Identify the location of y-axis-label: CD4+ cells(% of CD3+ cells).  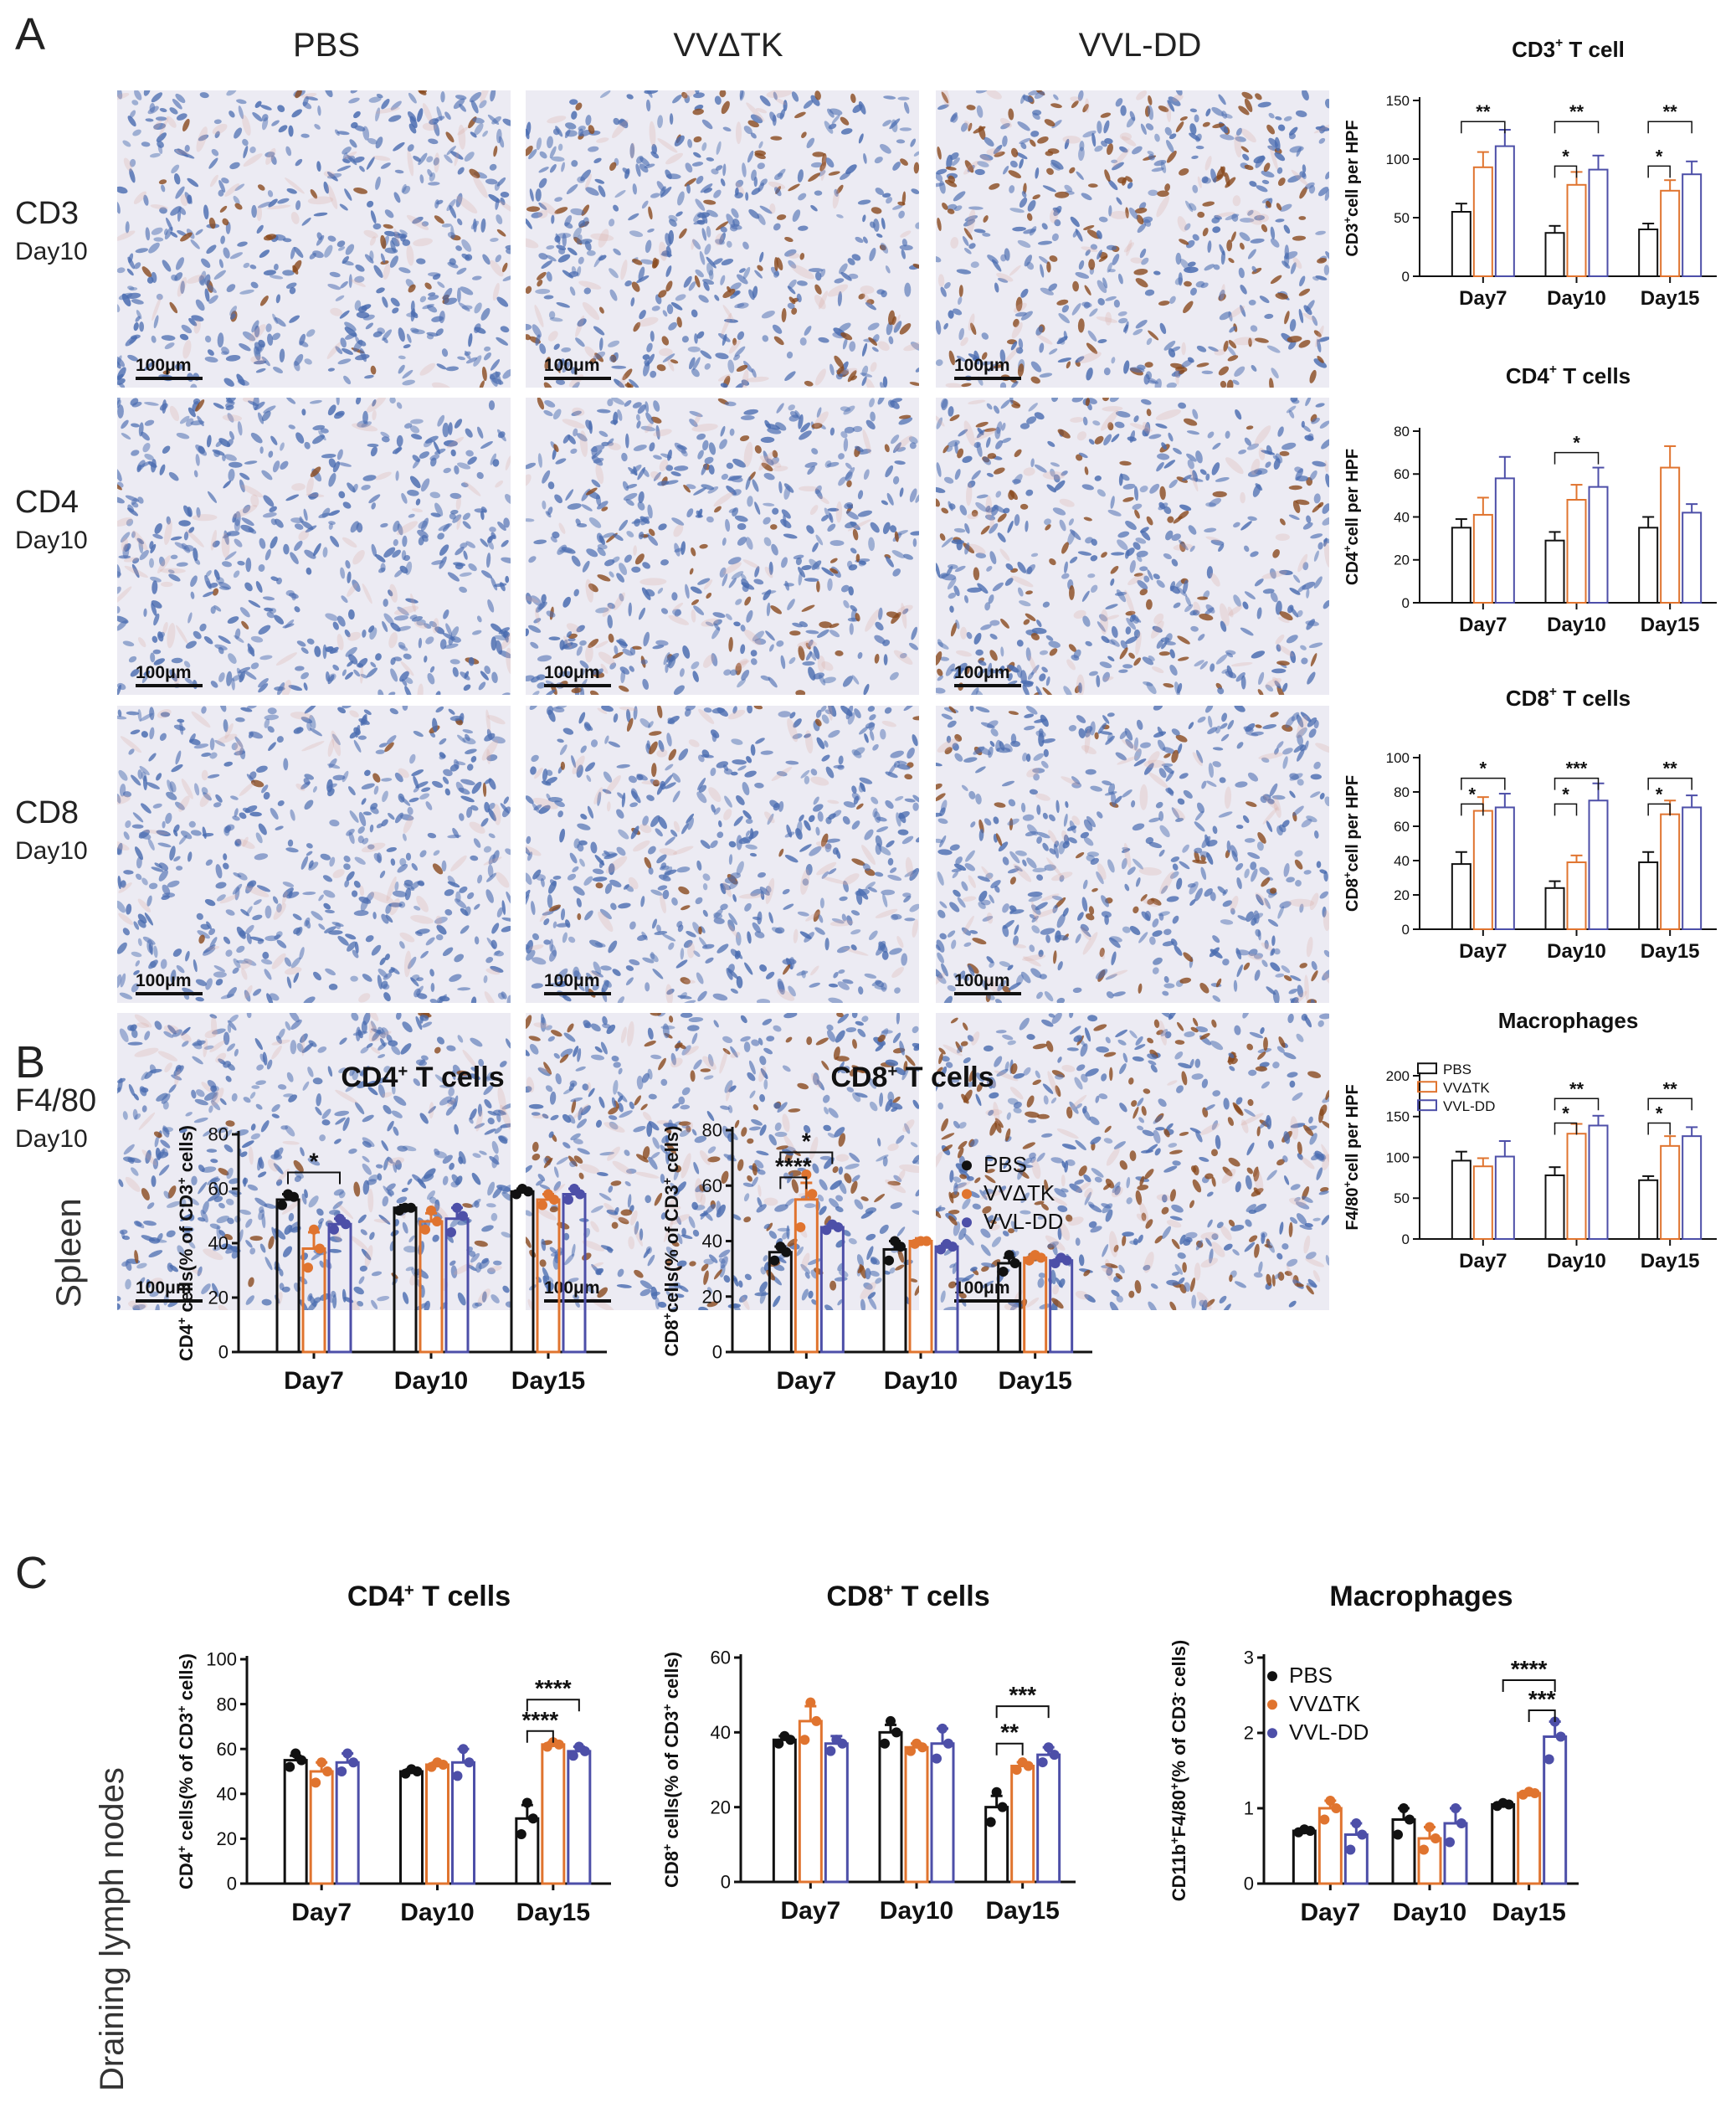
(186, 1243).